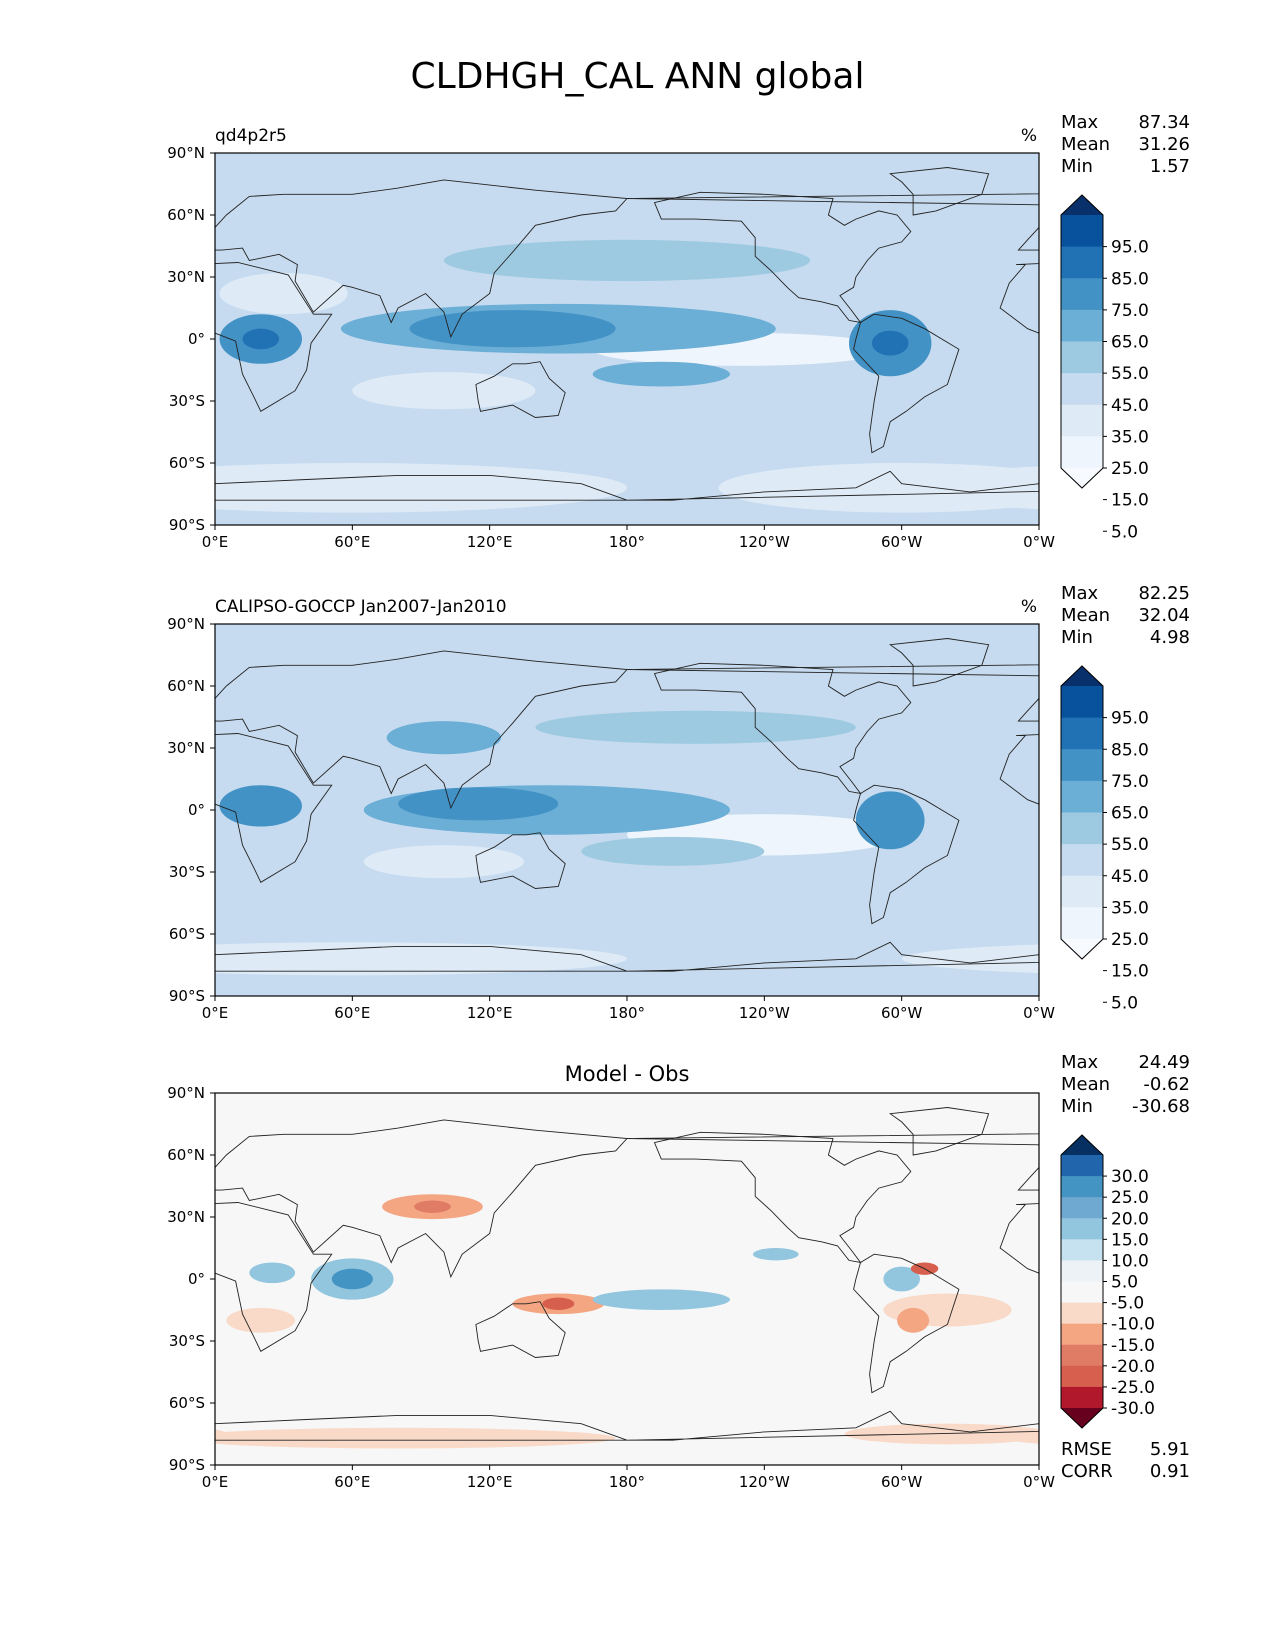  What do you see at coordinates (520, 389) in the screenshot?
I see `australia-outline` at bounding box center [520, 389].